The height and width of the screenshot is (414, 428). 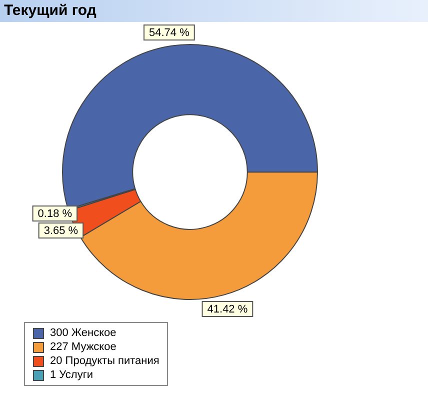 What do you see at coordinates (83, 347) in the screenshot?
I see `legend-label: 227 Мужское` at bounding box center [83, 347].